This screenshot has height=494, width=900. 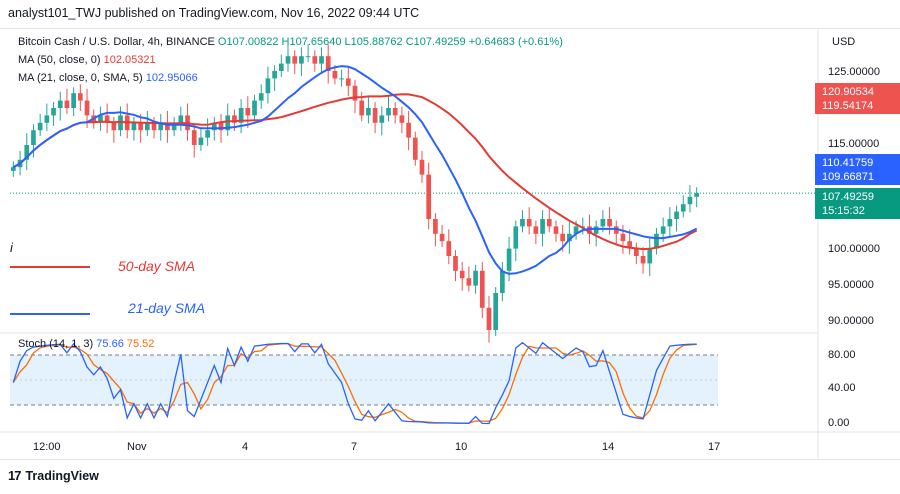 I want to click on time-tick-1200: 12:00, so click(x=47, y=447).